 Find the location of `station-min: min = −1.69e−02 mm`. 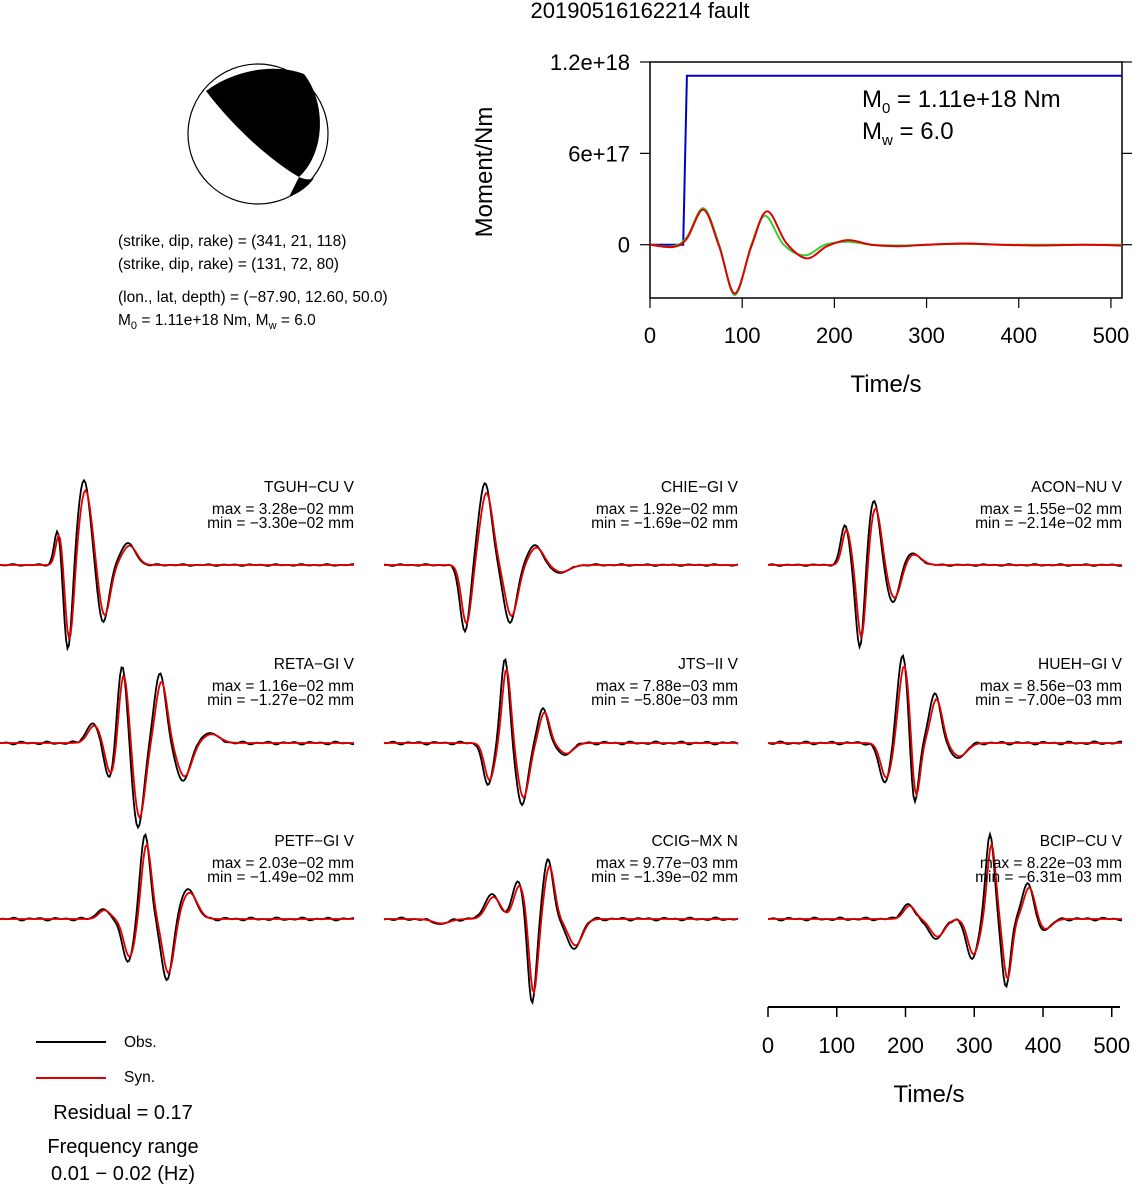

station-min: min = −1.69e−02 mm is located at coordinates (664, 523).